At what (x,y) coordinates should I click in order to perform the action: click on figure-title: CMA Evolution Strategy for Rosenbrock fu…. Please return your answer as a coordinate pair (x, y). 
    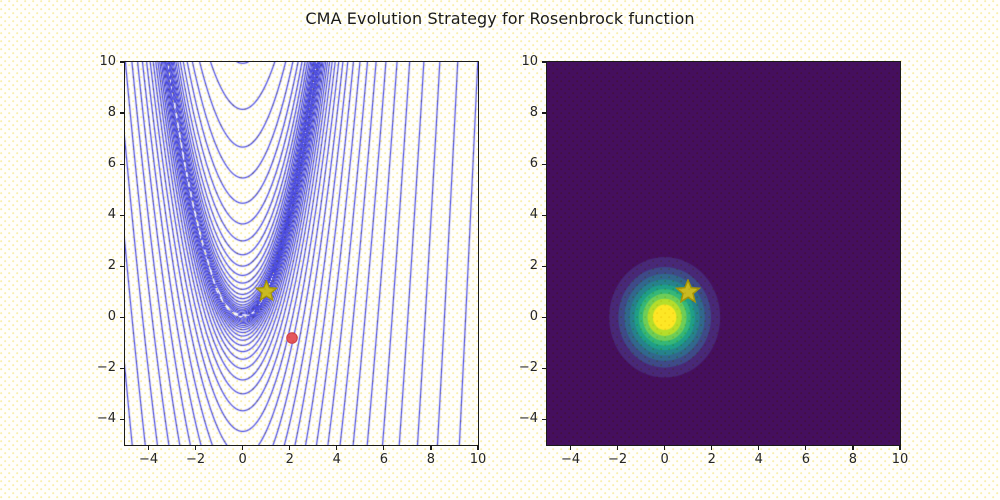
    Looking at the image, I should click on (500, 18).